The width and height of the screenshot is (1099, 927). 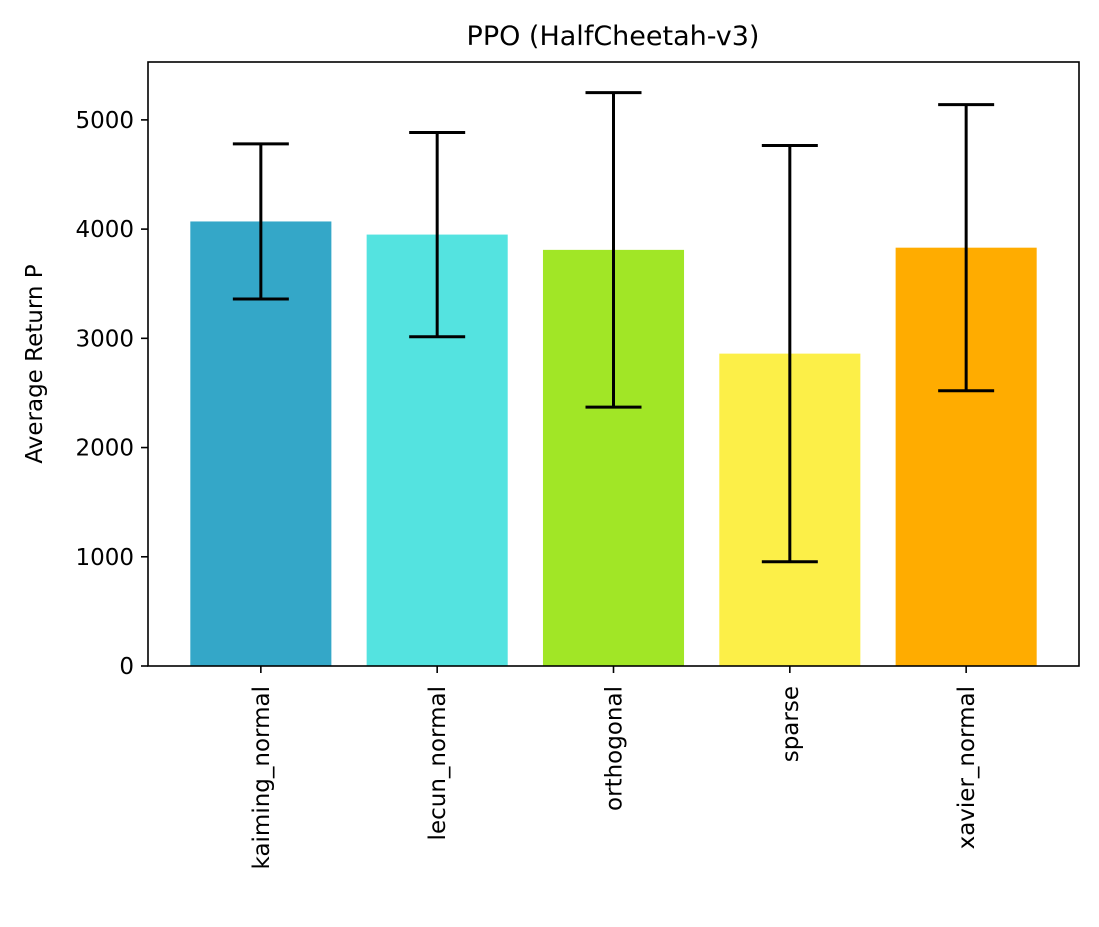 I want to click on chart-title: PPO (HalfCheetah-v3), so click(x=613, y=36).